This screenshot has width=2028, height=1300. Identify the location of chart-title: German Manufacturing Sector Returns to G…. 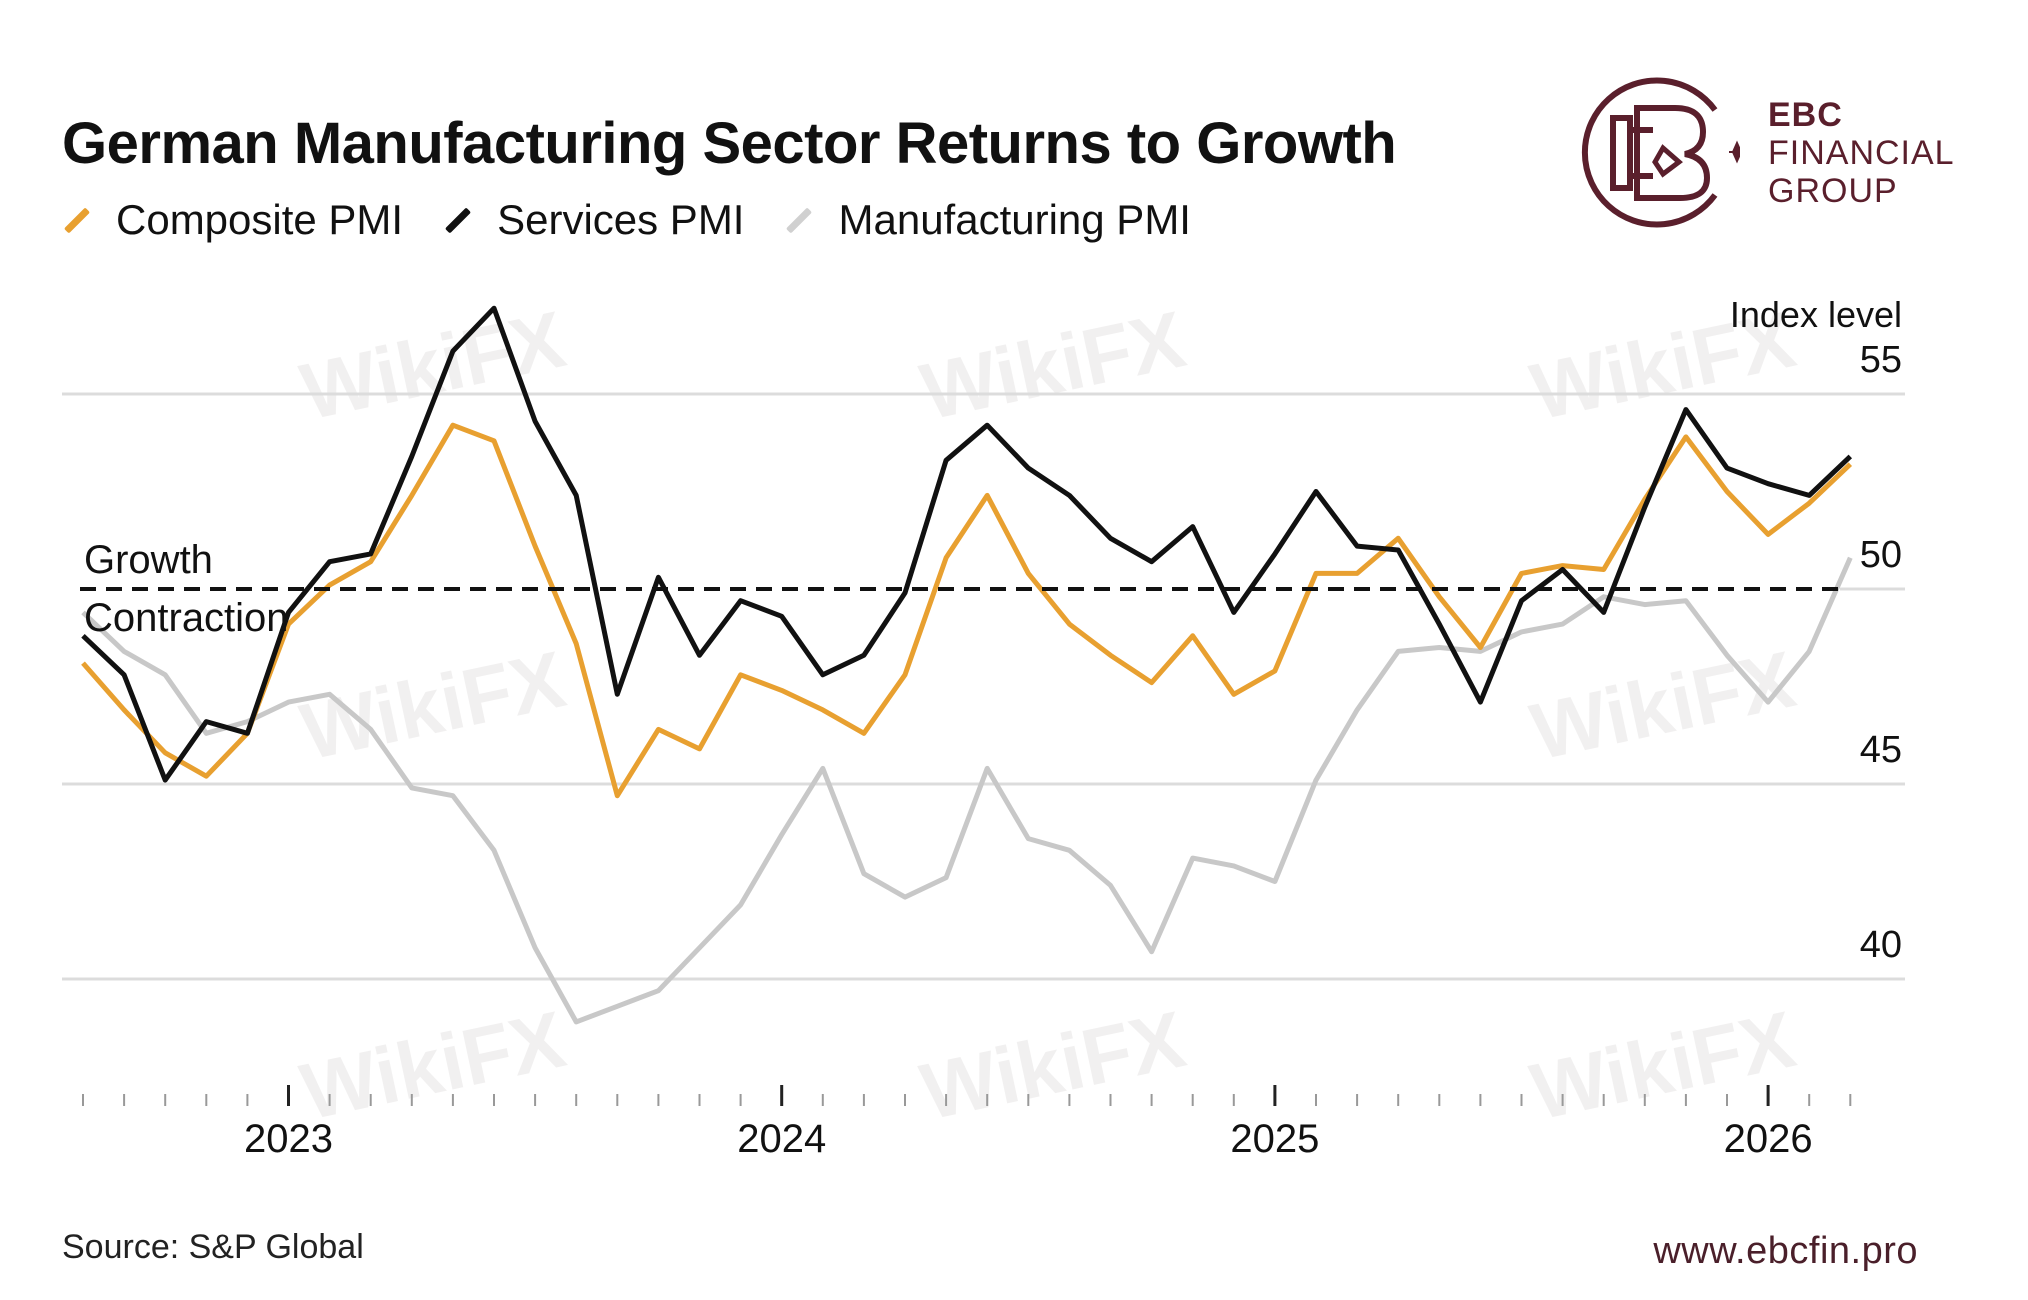
(729, 143).